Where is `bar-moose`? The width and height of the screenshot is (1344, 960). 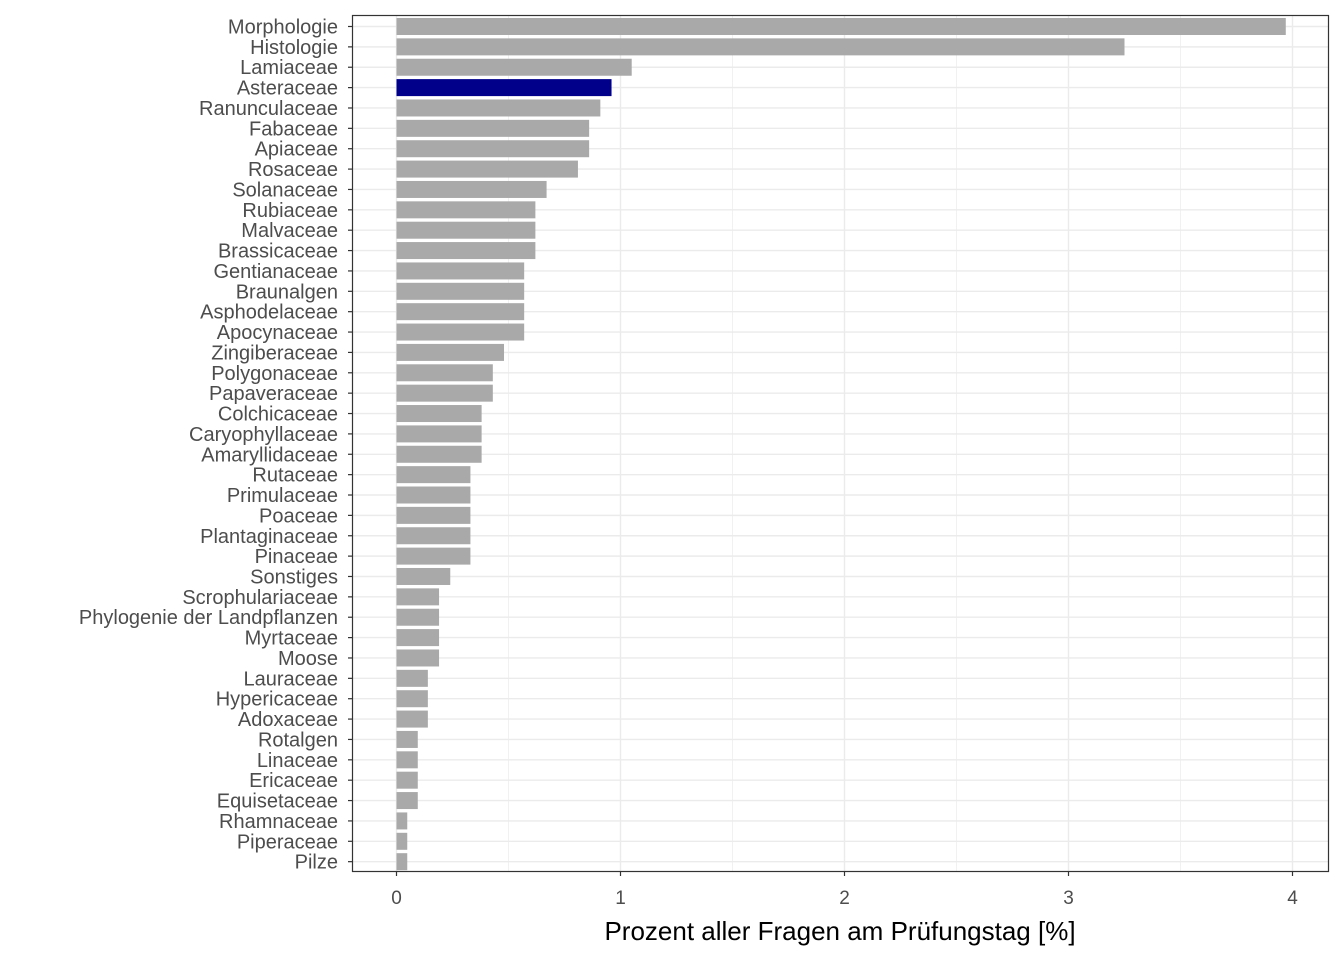
bar-moose is located at coordinates (418, 658).